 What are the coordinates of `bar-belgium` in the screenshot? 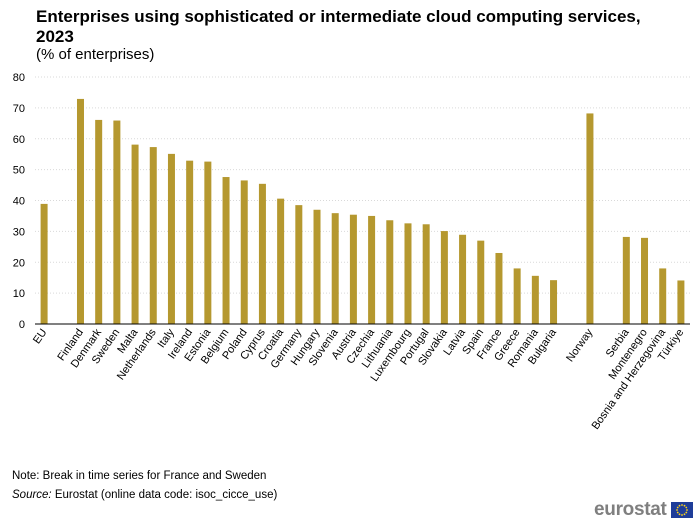 It's located at (226, 250).